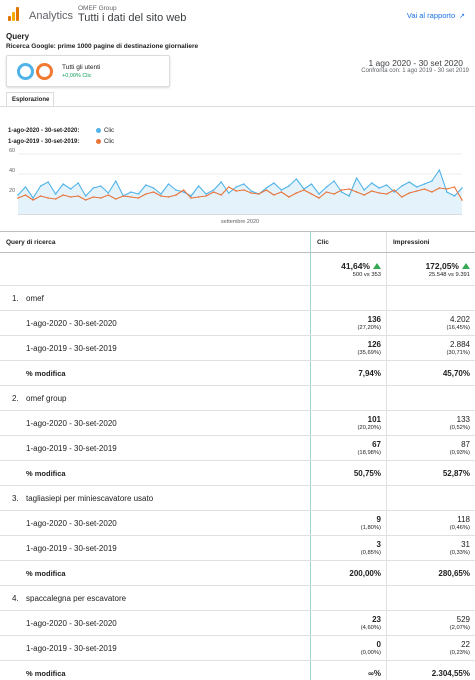 The height and width of the screenshot is (680, 475). Describe the element at coordinates (374, 344) in the screenshot. I see `clicks-value: 126` at that location.